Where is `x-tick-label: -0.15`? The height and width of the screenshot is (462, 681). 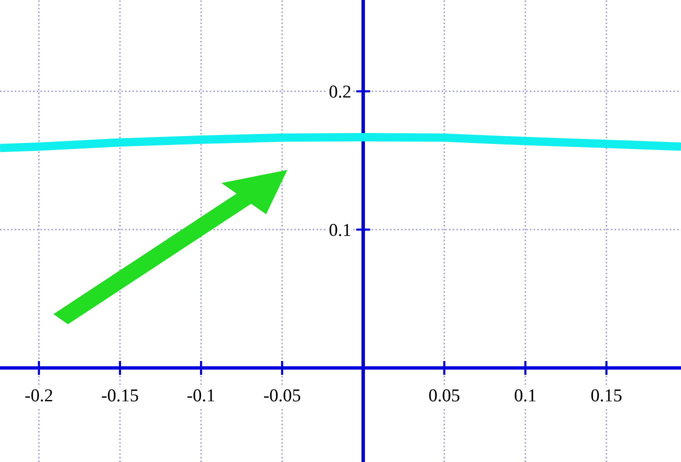 x-tick-label: -0.15 is located at coordinates (120, 395).